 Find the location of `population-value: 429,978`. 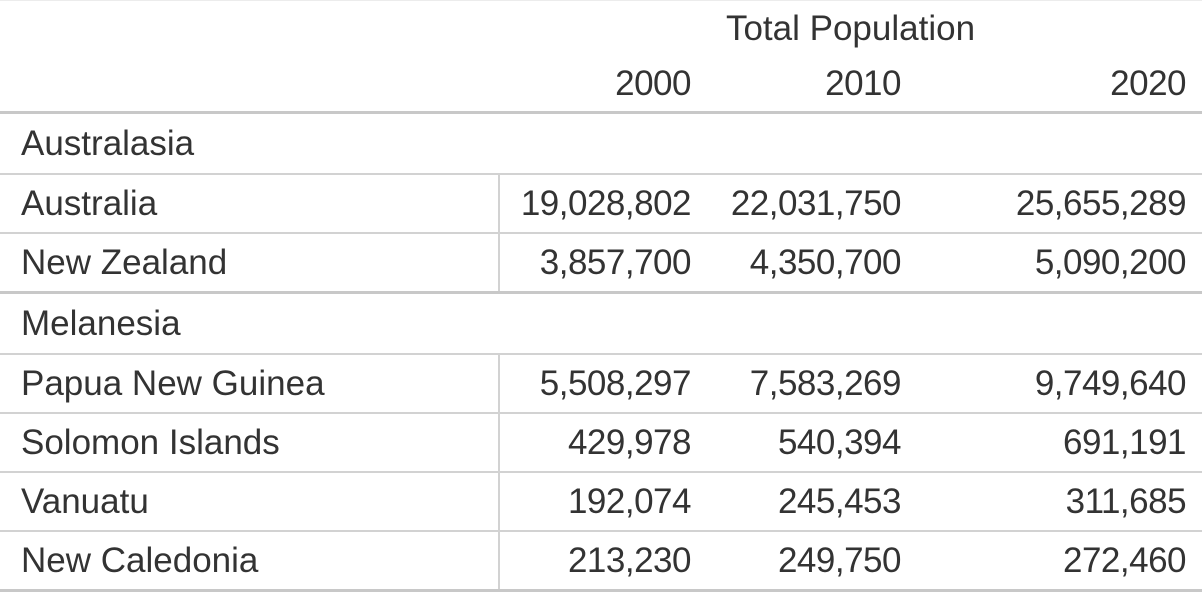

population-value: 429,978 is located at coordinates (603, 443).